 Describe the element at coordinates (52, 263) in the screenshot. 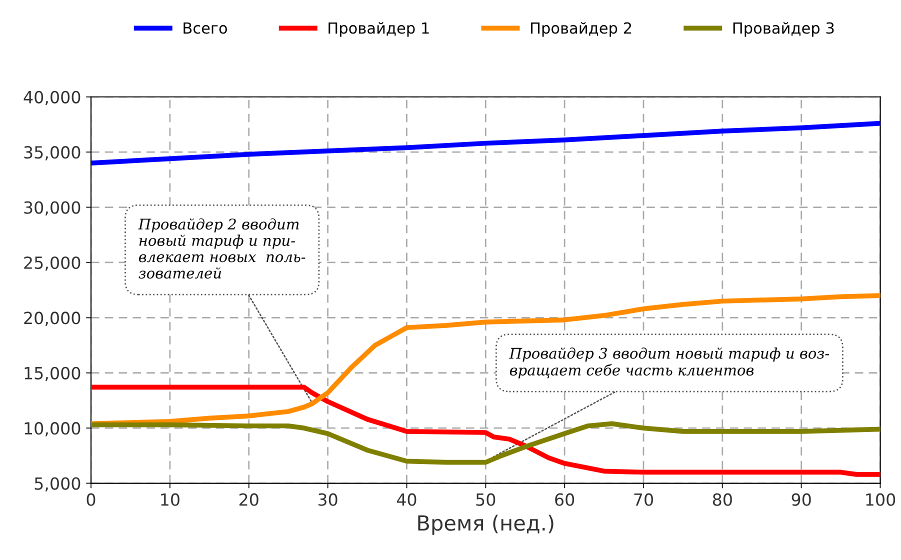

I see `y-tick-label: 25,000` at that location.